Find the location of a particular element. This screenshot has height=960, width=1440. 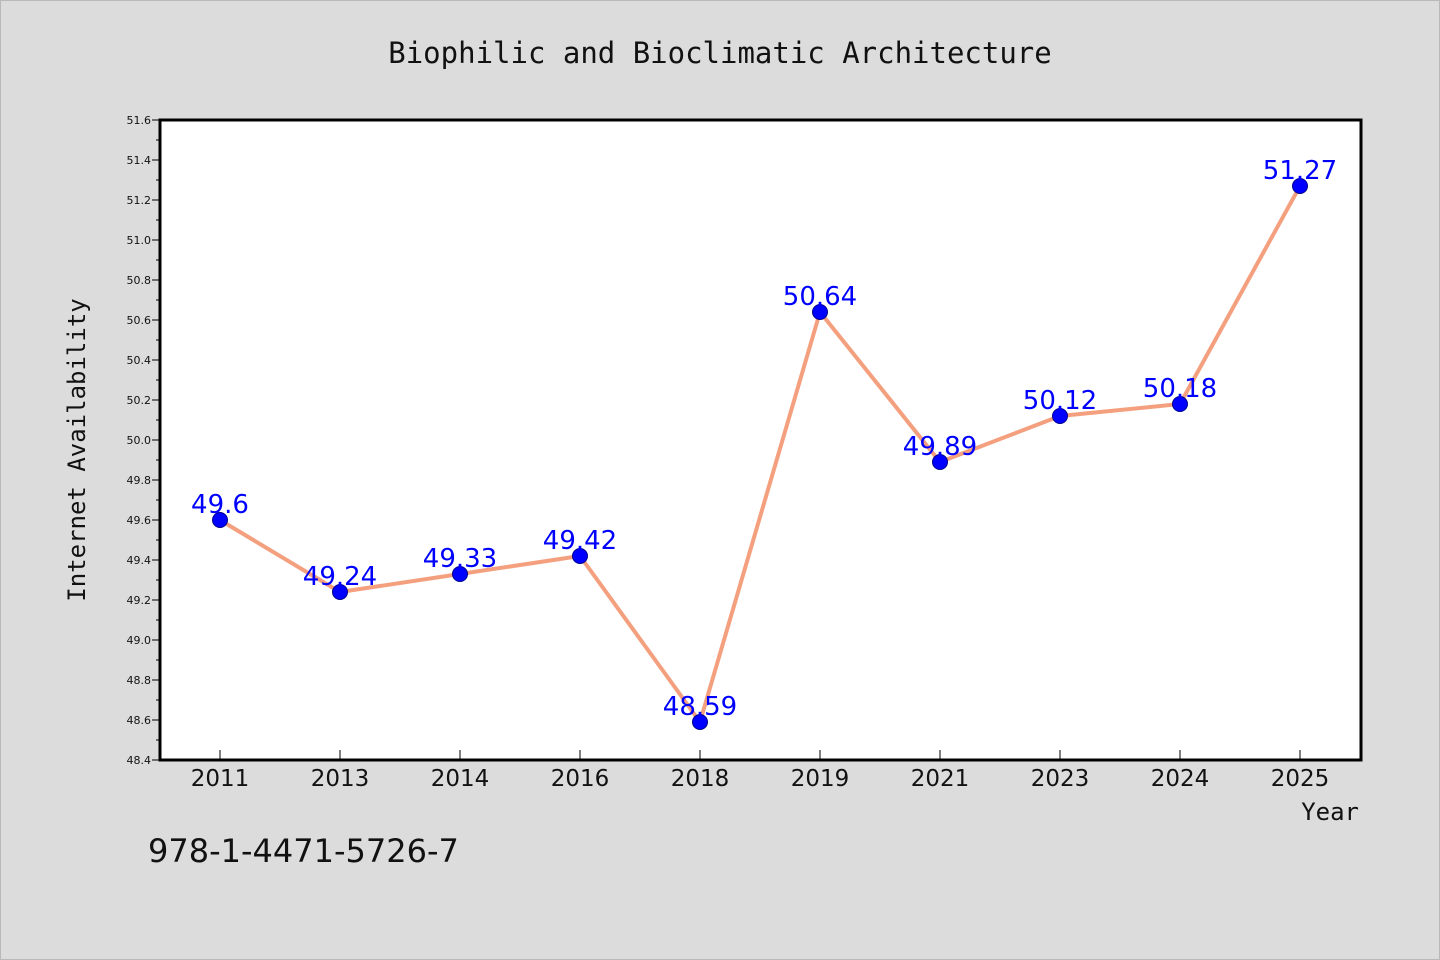

y-tick-label: 48.4 is located at coordinates (139, 760).